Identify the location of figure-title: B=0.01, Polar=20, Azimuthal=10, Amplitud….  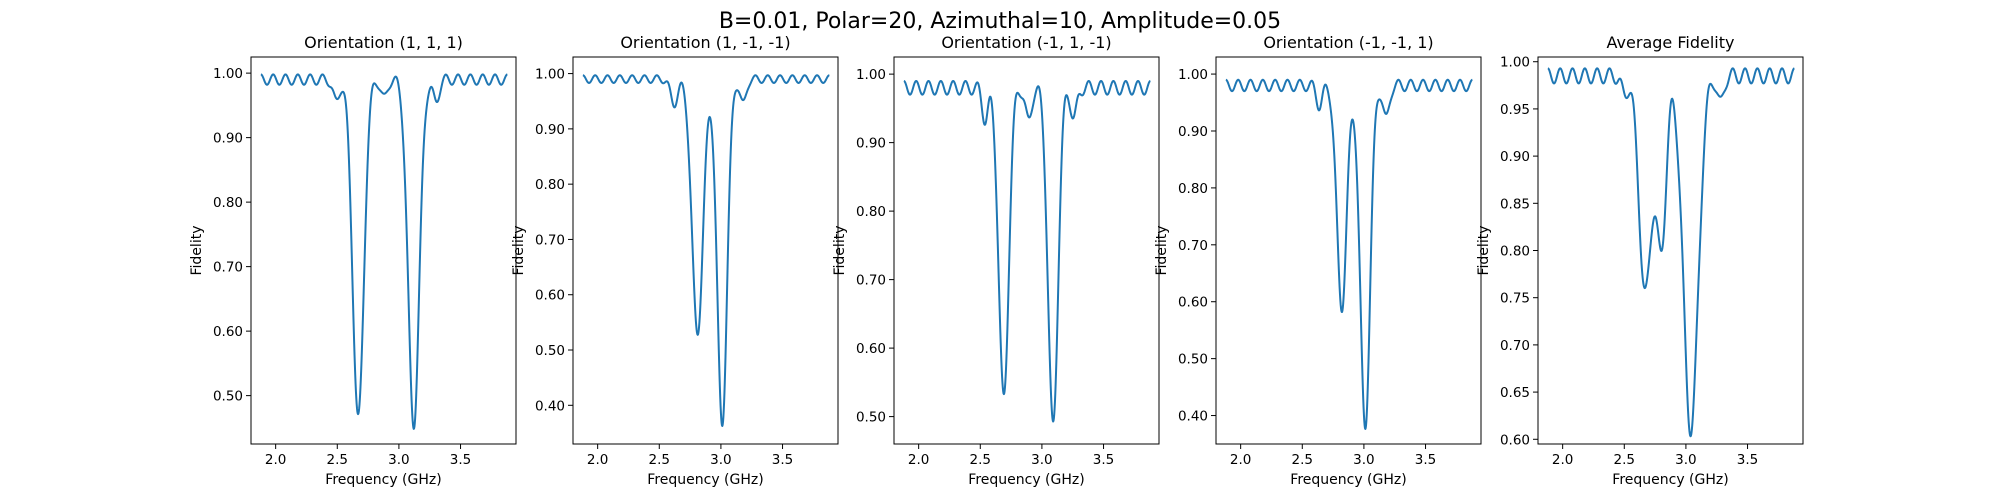
(1000, 21).